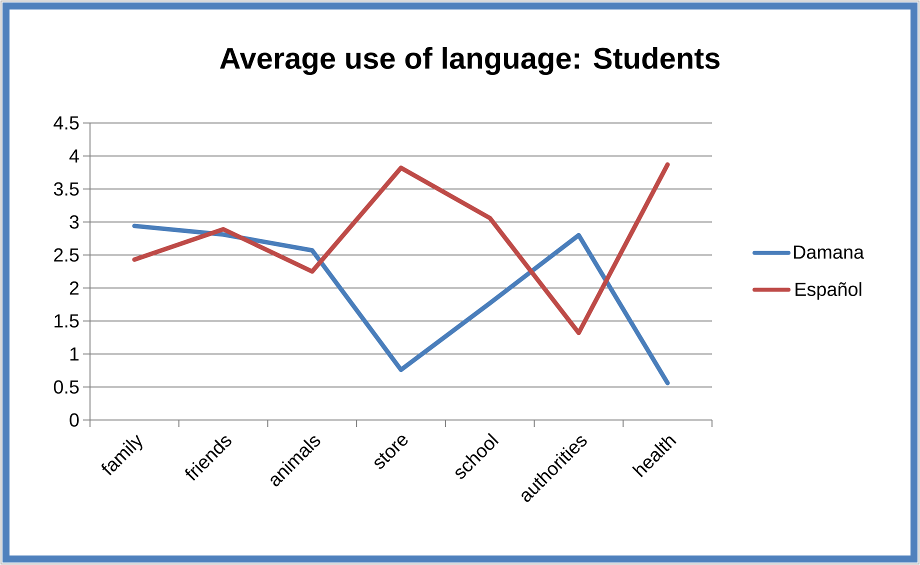  What do you see at coordinates (74, 222) in the screenshot?
I see `y-tick-label: 3` at bounding box center [74, 222].